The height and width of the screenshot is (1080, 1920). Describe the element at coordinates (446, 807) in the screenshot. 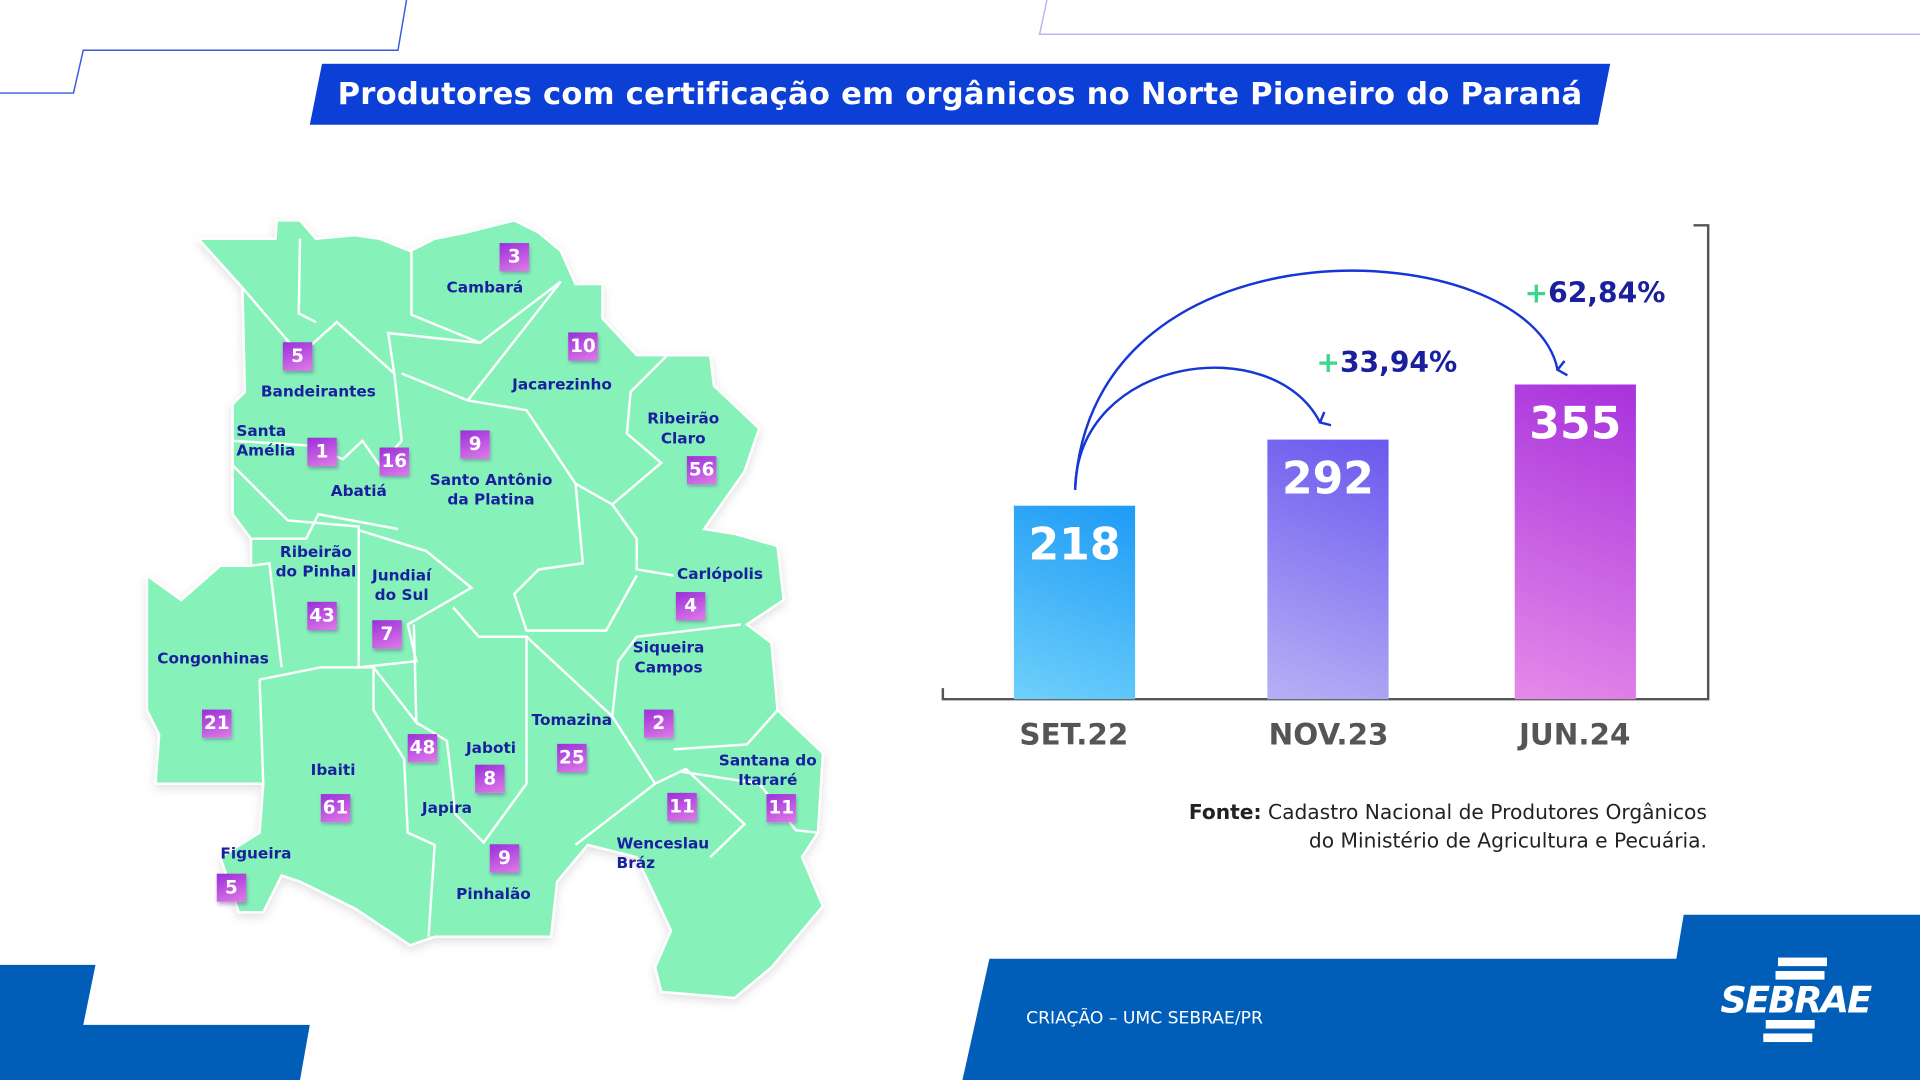

I see `map-label-japira: Japira` at that location.